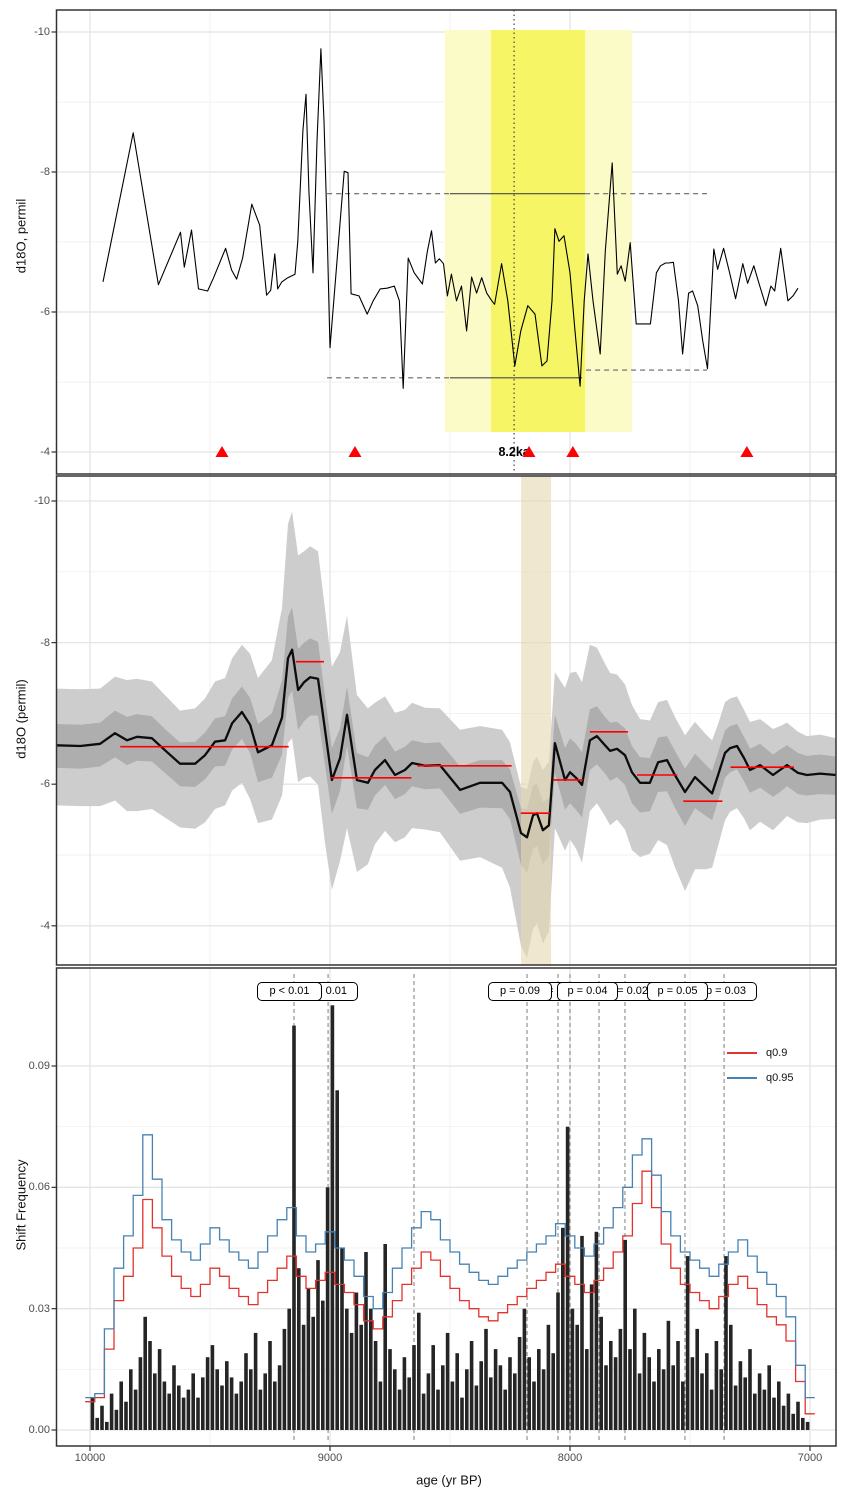  I want to click on y-tick-label: 0.00, so click(39, 1430).